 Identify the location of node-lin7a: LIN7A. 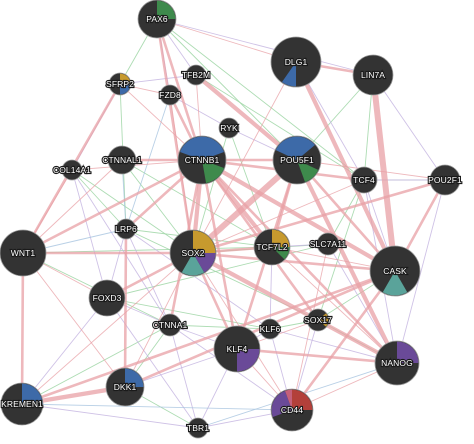
(373, 75).